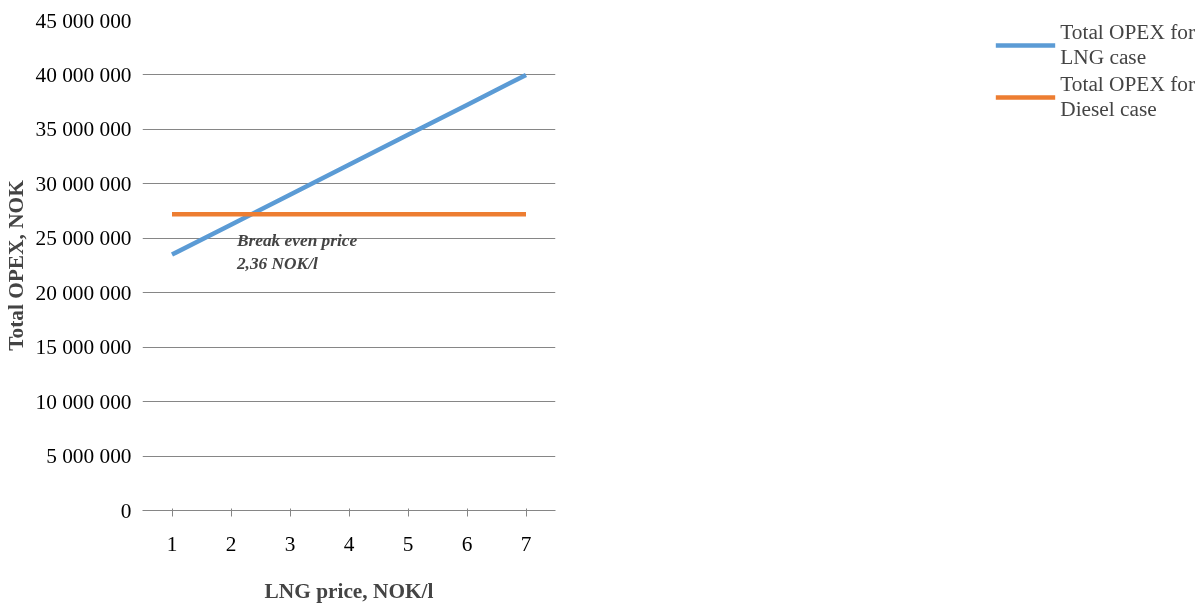  Describe the element at coordinates (349, 590) in the screenshot. I see `x-axis-title: LNG price, NOK/l` at that location.